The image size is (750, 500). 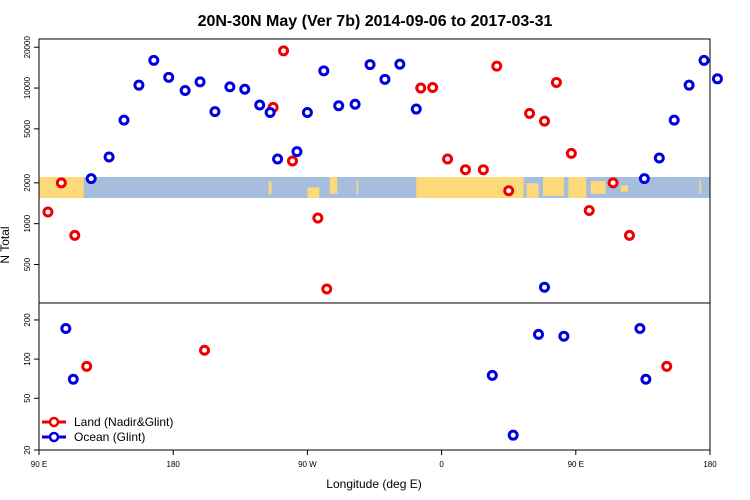 I want to click on legend-land-swatch-marker, so click(x=54, y=422).